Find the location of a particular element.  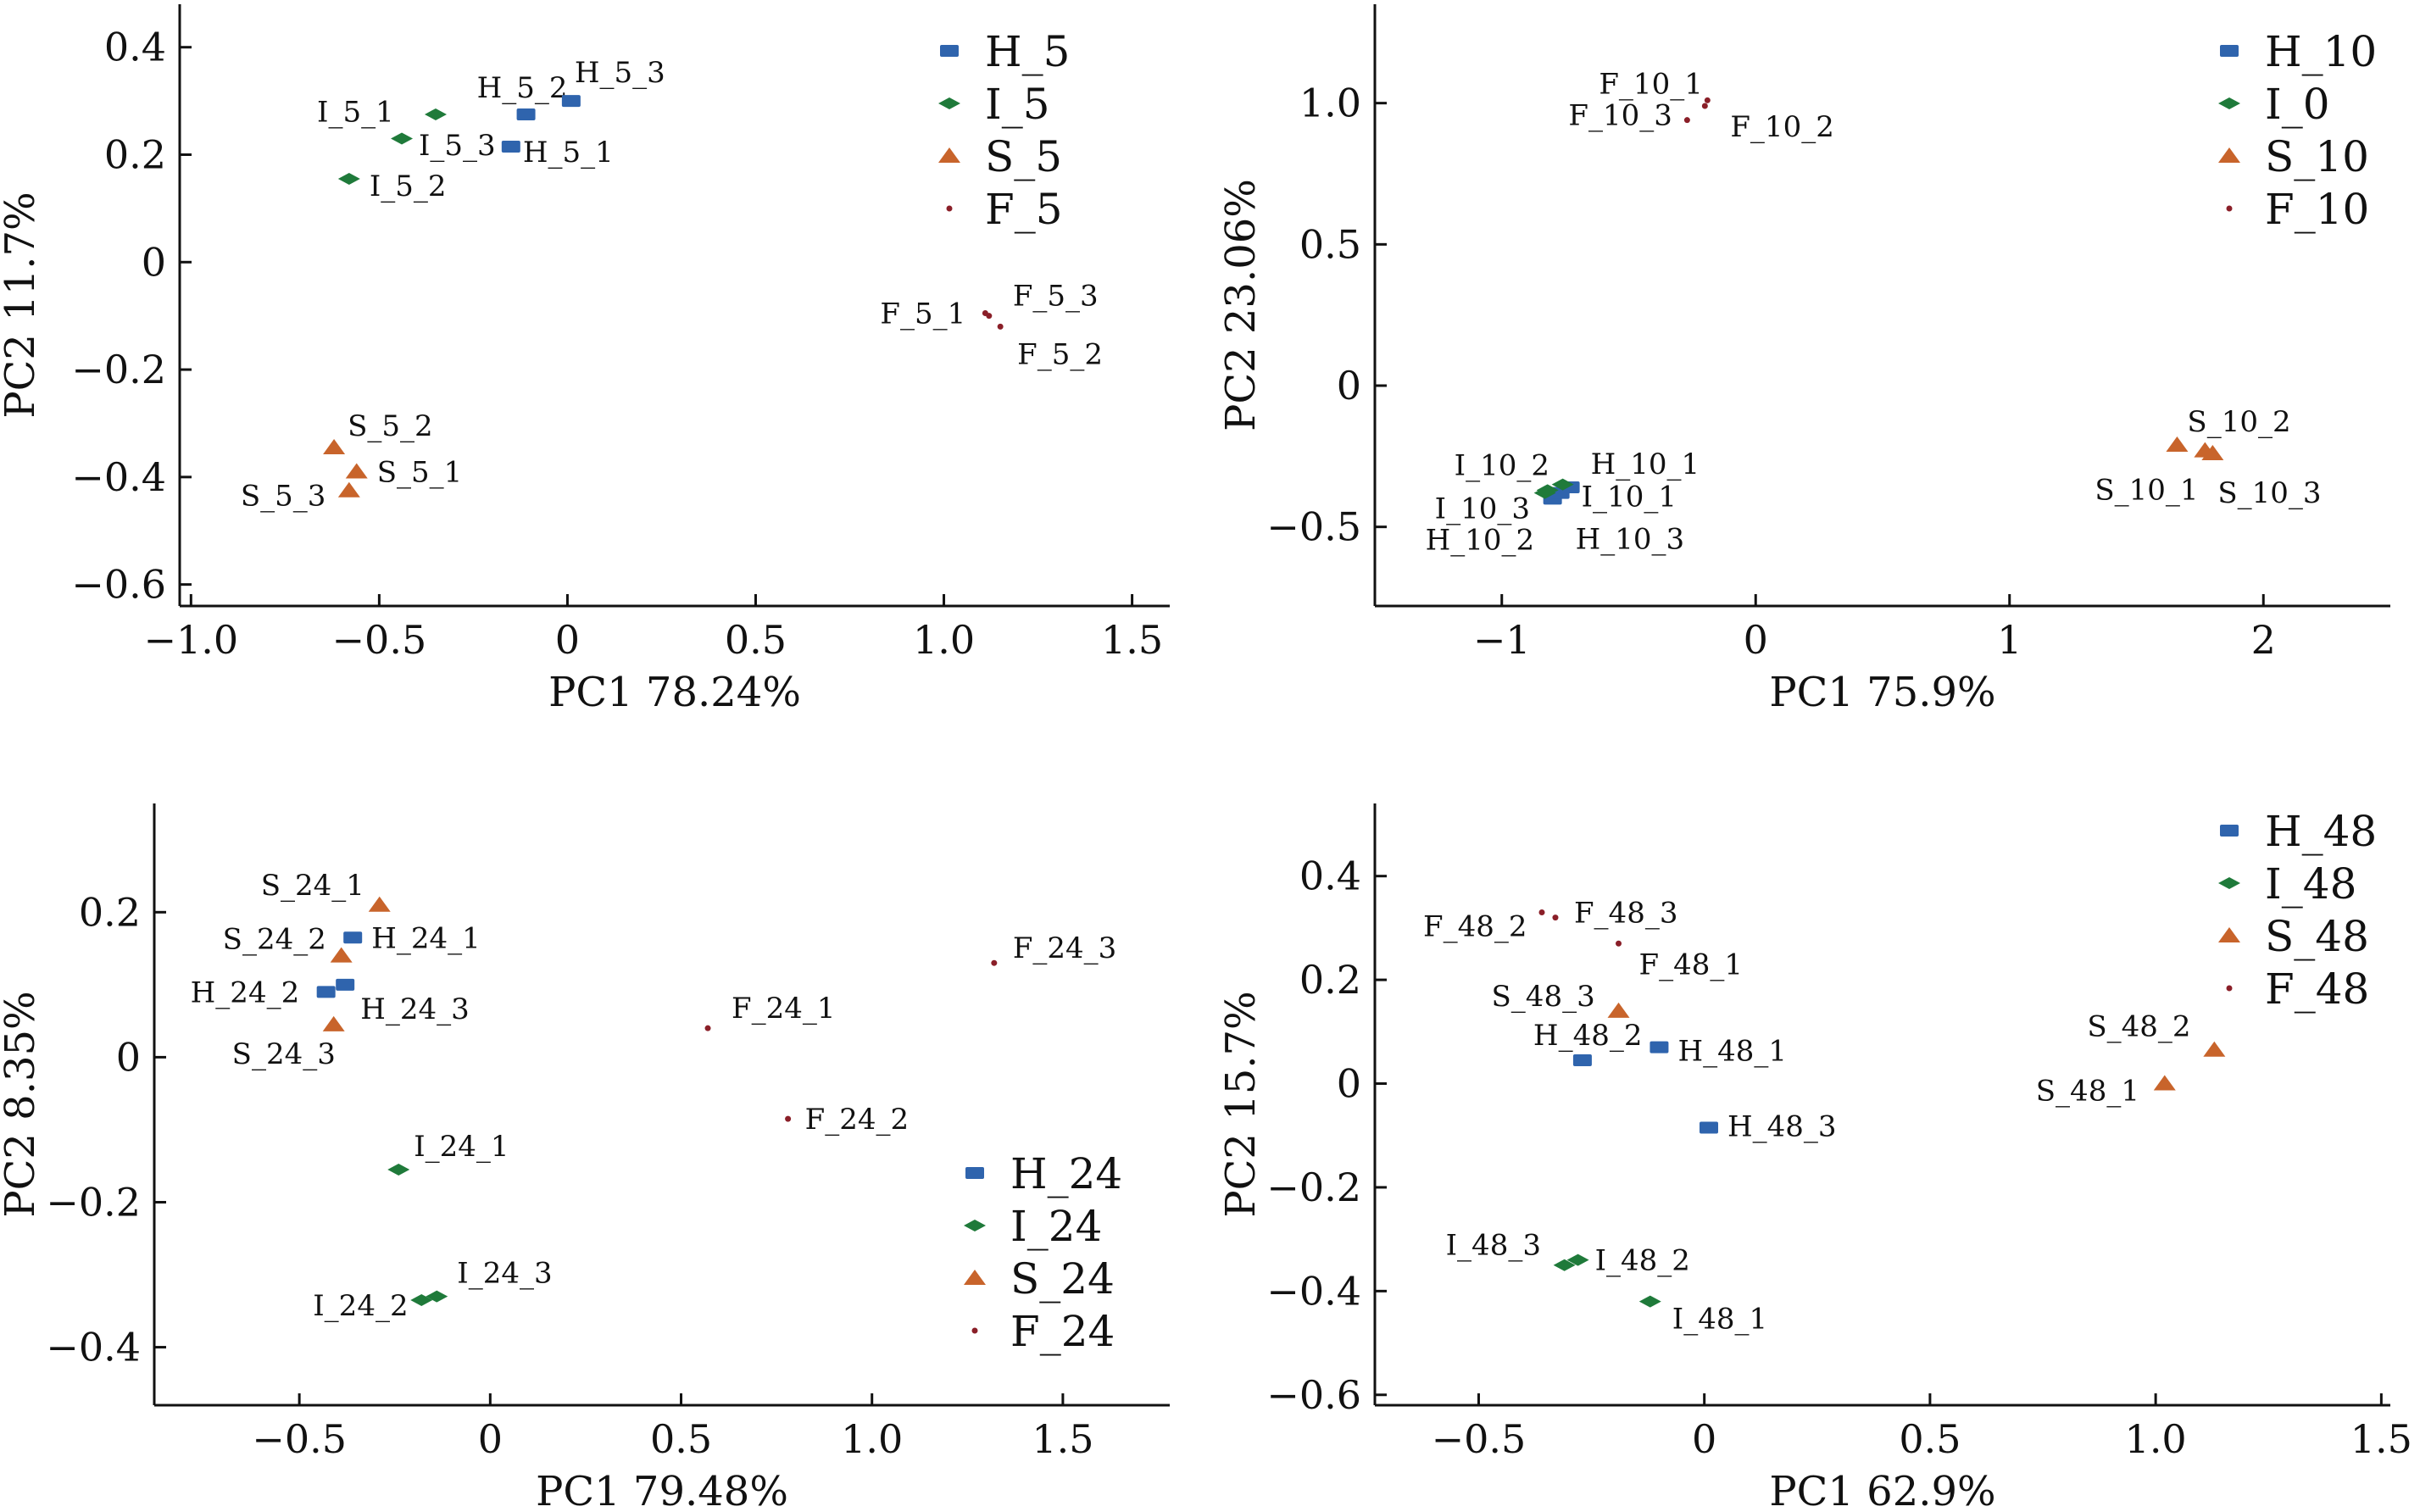

point-label: S_5_2 is located at coordinates (390, 426).